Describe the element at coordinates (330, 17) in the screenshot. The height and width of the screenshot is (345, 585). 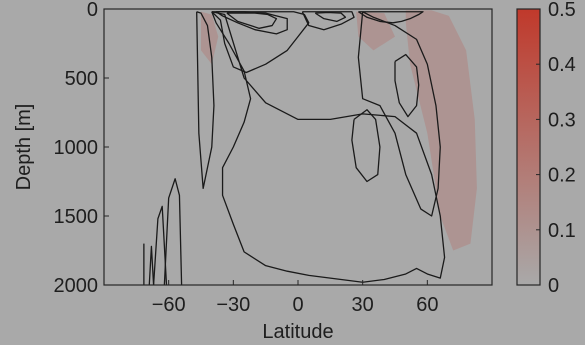
I see `equator-inner-contour` at that location.